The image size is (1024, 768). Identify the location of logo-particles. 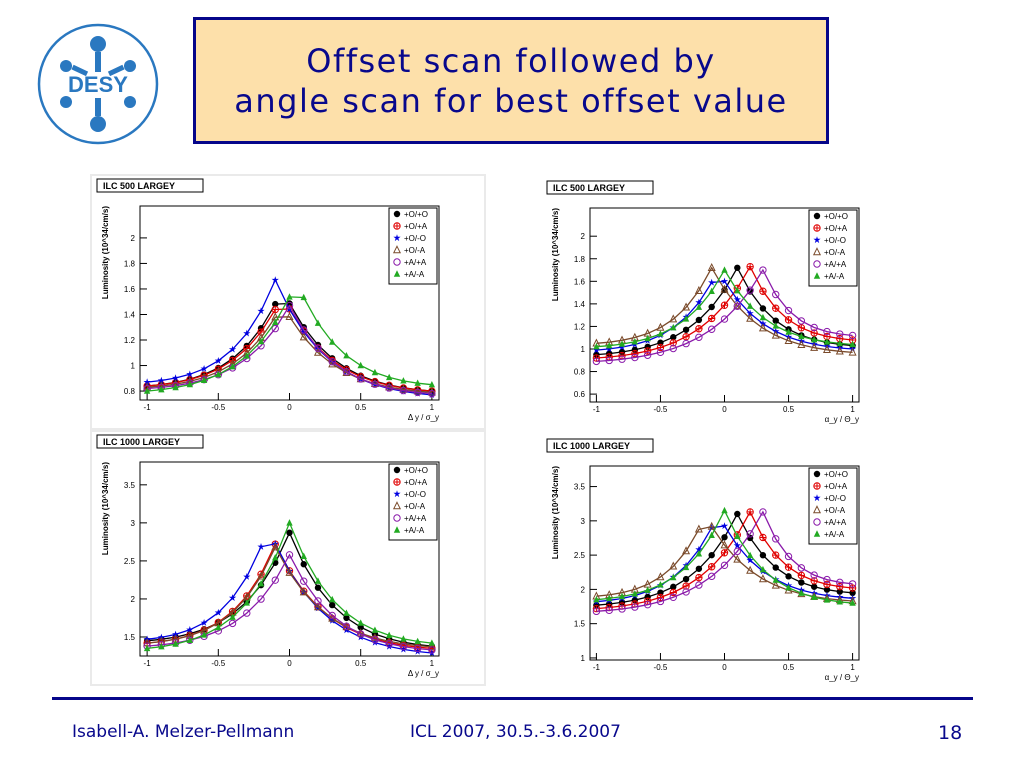
(98, 84).